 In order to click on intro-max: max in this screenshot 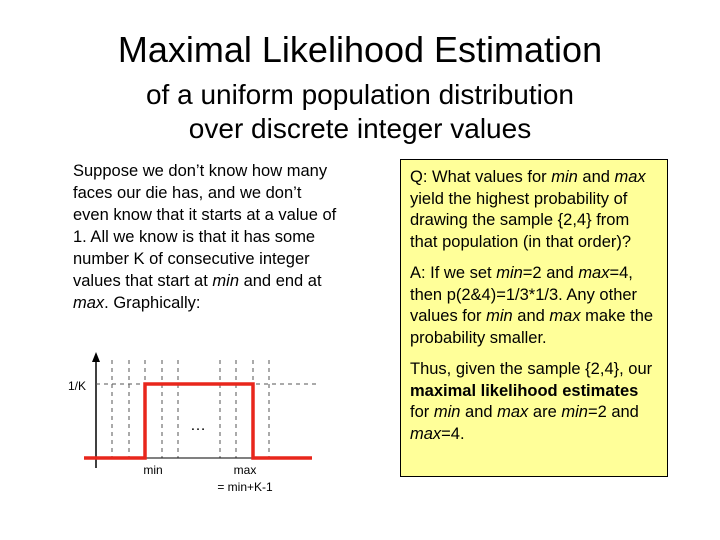, I will do `click(89, 303)`.